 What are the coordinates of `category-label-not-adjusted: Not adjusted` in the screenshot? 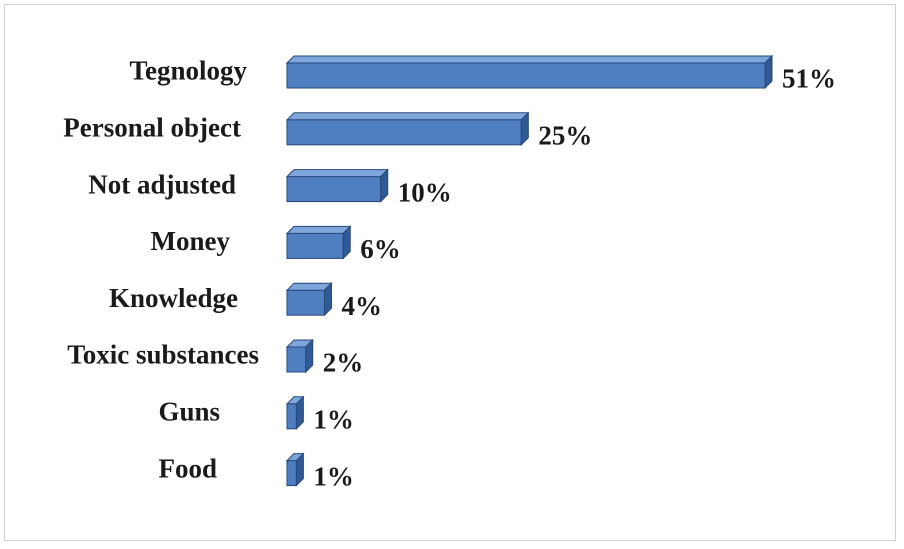 It's located at (162, 184).